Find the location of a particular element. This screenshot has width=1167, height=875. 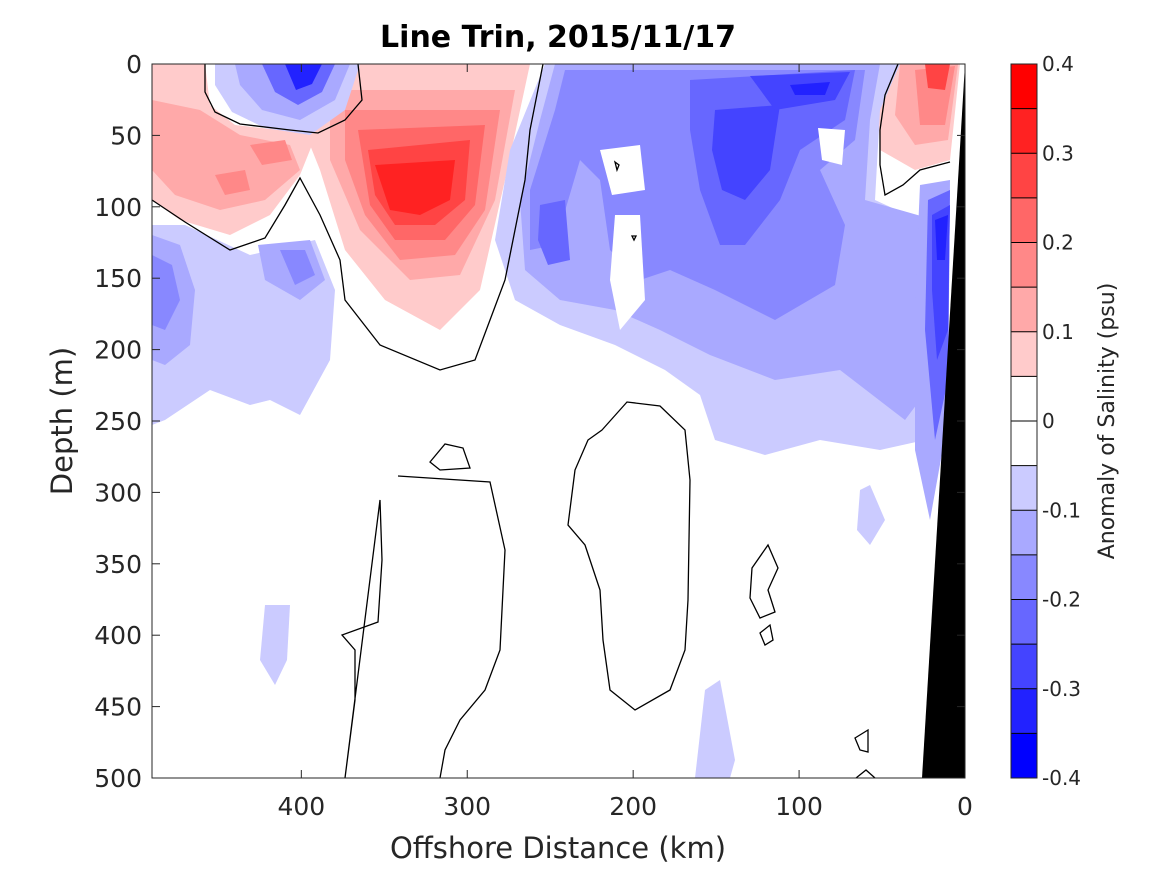

y-tick-label: 400 is located at coordinates (118, 635).